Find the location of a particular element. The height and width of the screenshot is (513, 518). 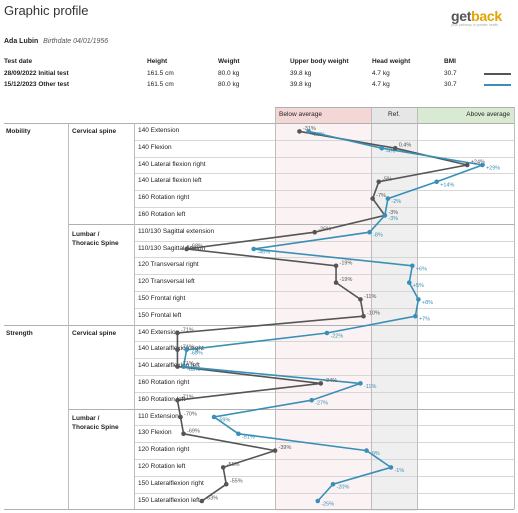

data-label: -22% is located at coordinates (336, 337).